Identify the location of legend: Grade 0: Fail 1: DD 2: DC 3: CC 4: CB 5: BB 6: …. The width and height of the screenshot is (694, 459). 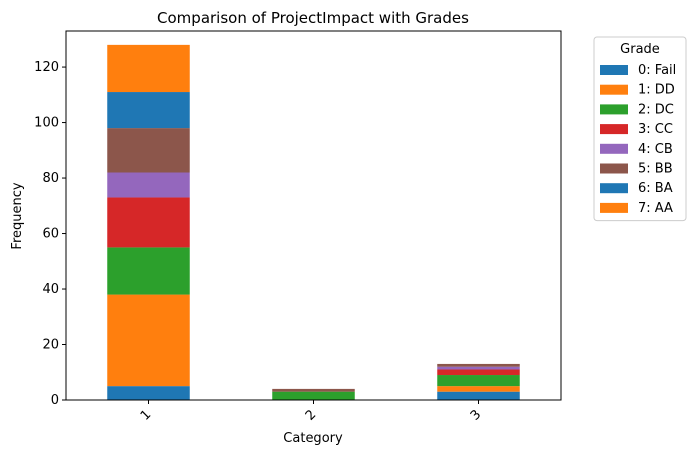
(640, 129).